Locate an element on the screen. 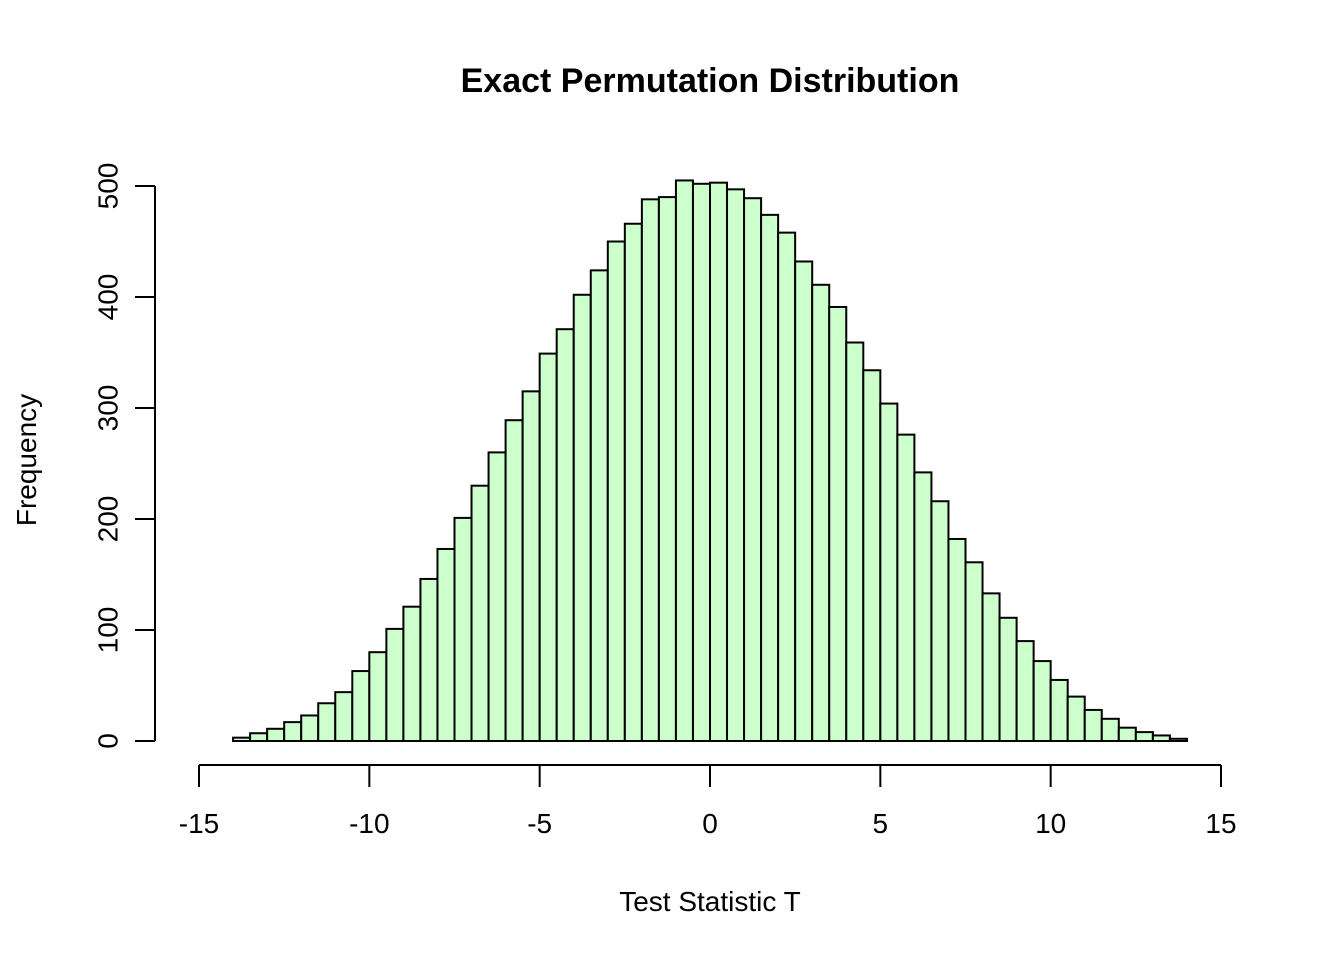  y-tick-label: 400 is located at coordinates (107, 297).